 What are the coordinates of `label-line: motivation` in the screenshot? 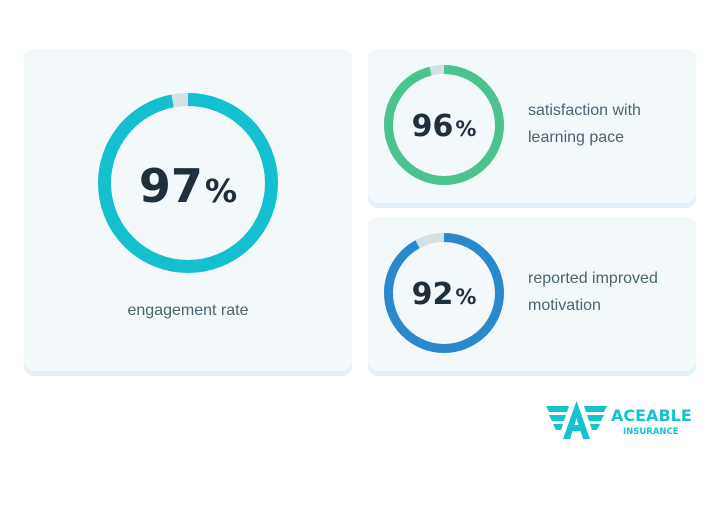 It's located at (564, 305).